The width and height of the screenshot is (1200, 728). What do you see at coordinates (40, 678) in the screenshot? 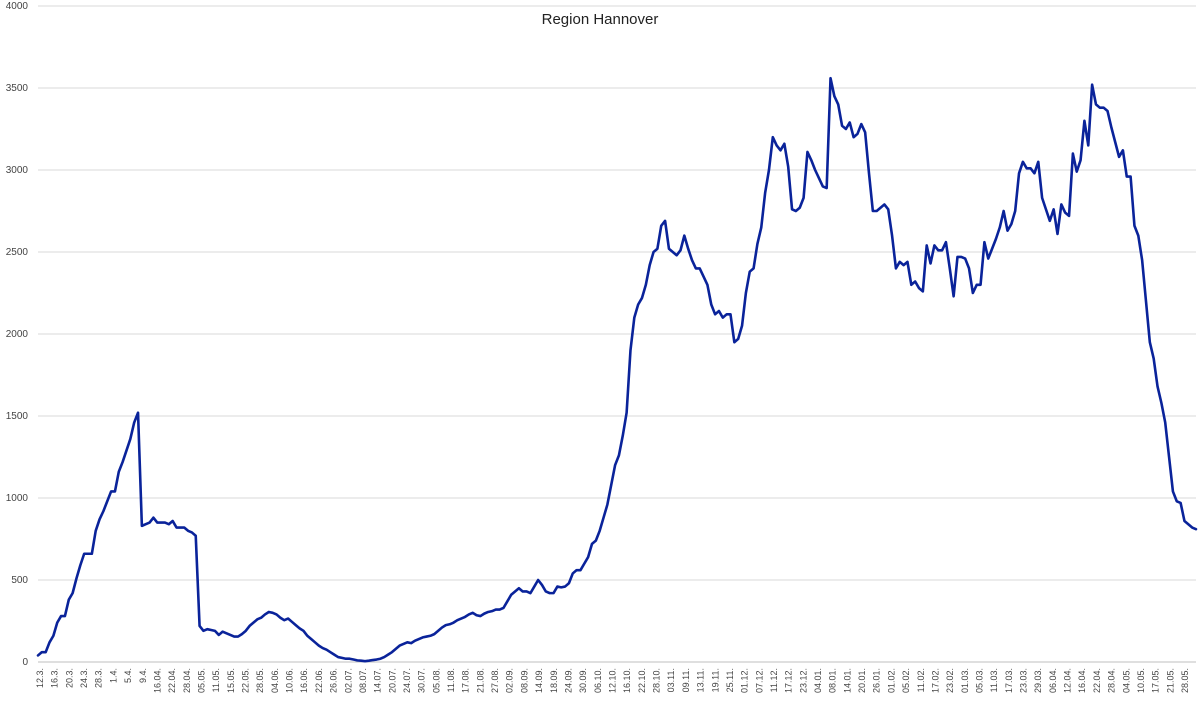
I see `x-tick-label: 12.3.` at bounding box center [40, 678].